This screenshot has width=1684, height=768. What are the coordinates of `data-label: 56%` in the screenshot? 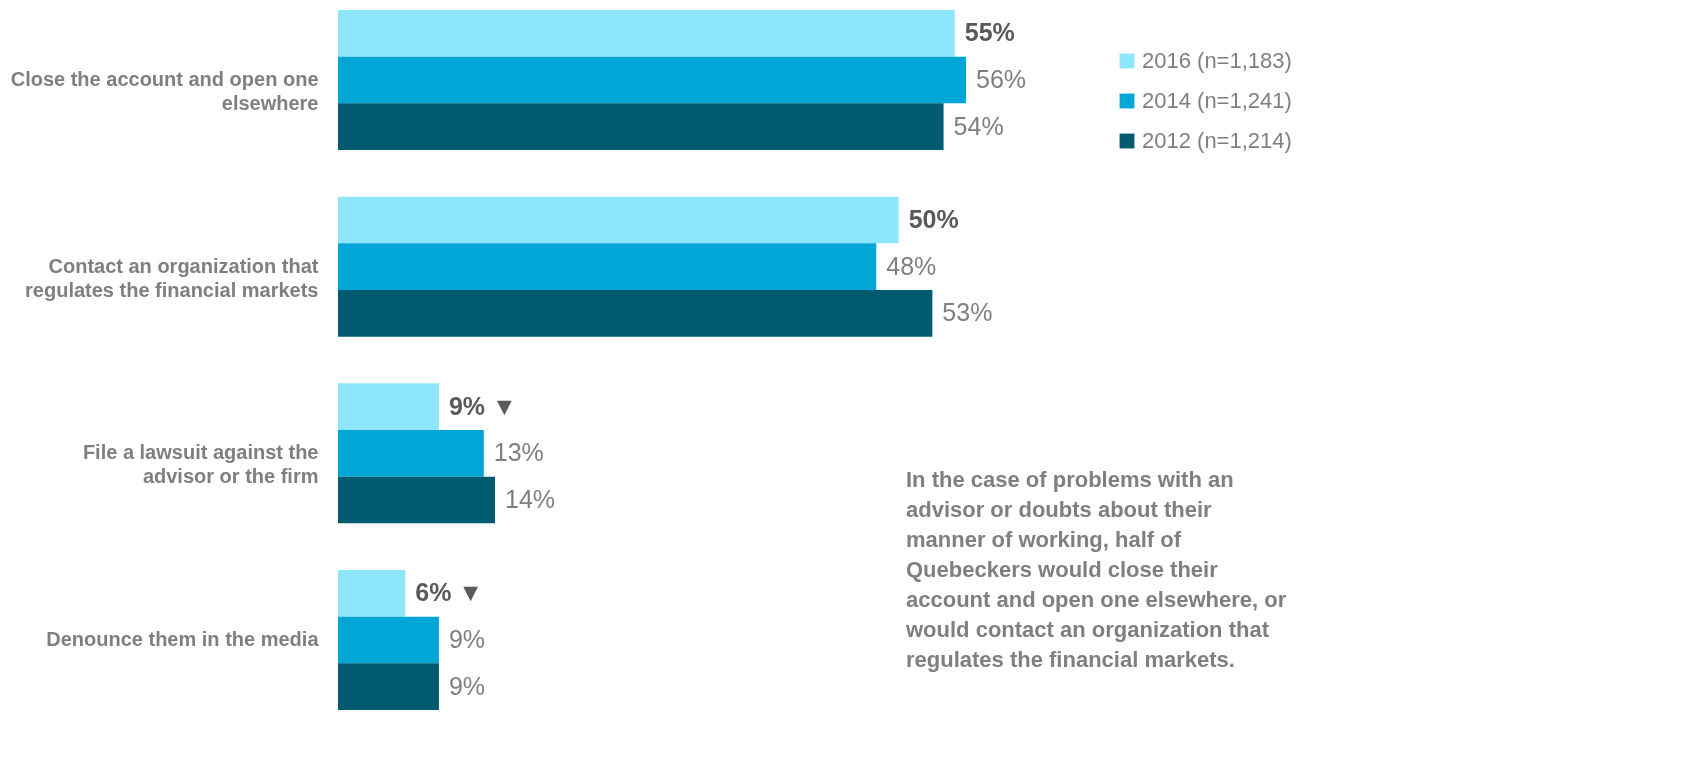 It's located at (1001, 79).